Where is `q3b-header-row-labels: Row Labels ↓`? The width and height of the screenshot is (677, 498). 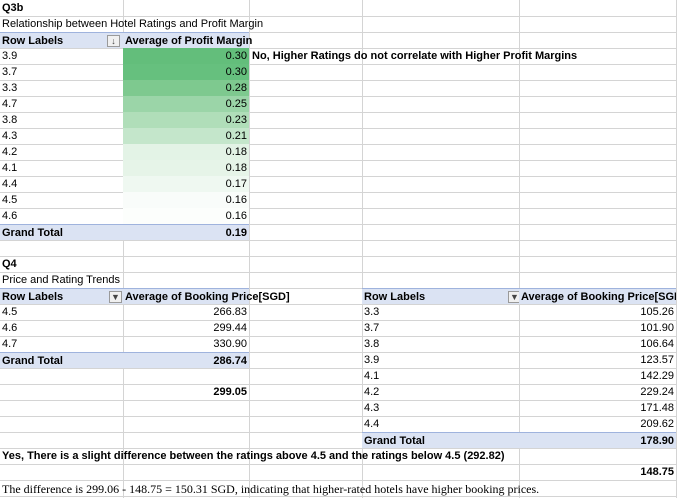
q3b-header-row-labels: Row Labels ↓ is located at coordinates (61, 40).